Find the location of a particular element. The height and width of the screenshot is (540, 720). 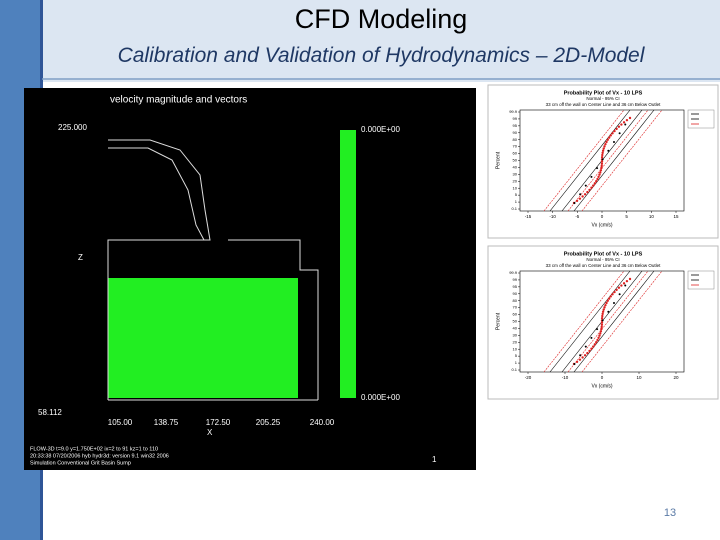

x-tick-label: 138.75 is located at coordinates (166, 422).